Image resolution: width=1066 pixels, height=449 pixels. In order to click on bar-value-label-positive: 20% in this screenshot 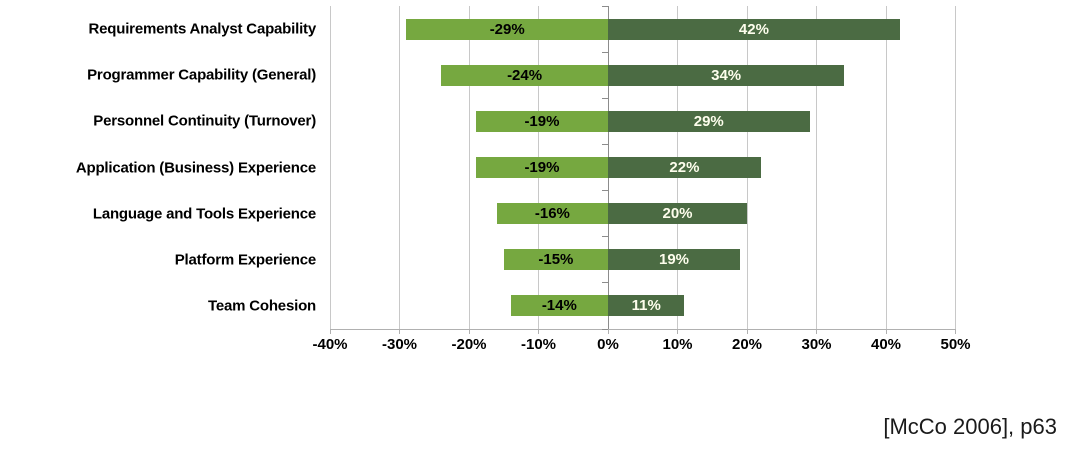, I will do `click(677, 214)`.